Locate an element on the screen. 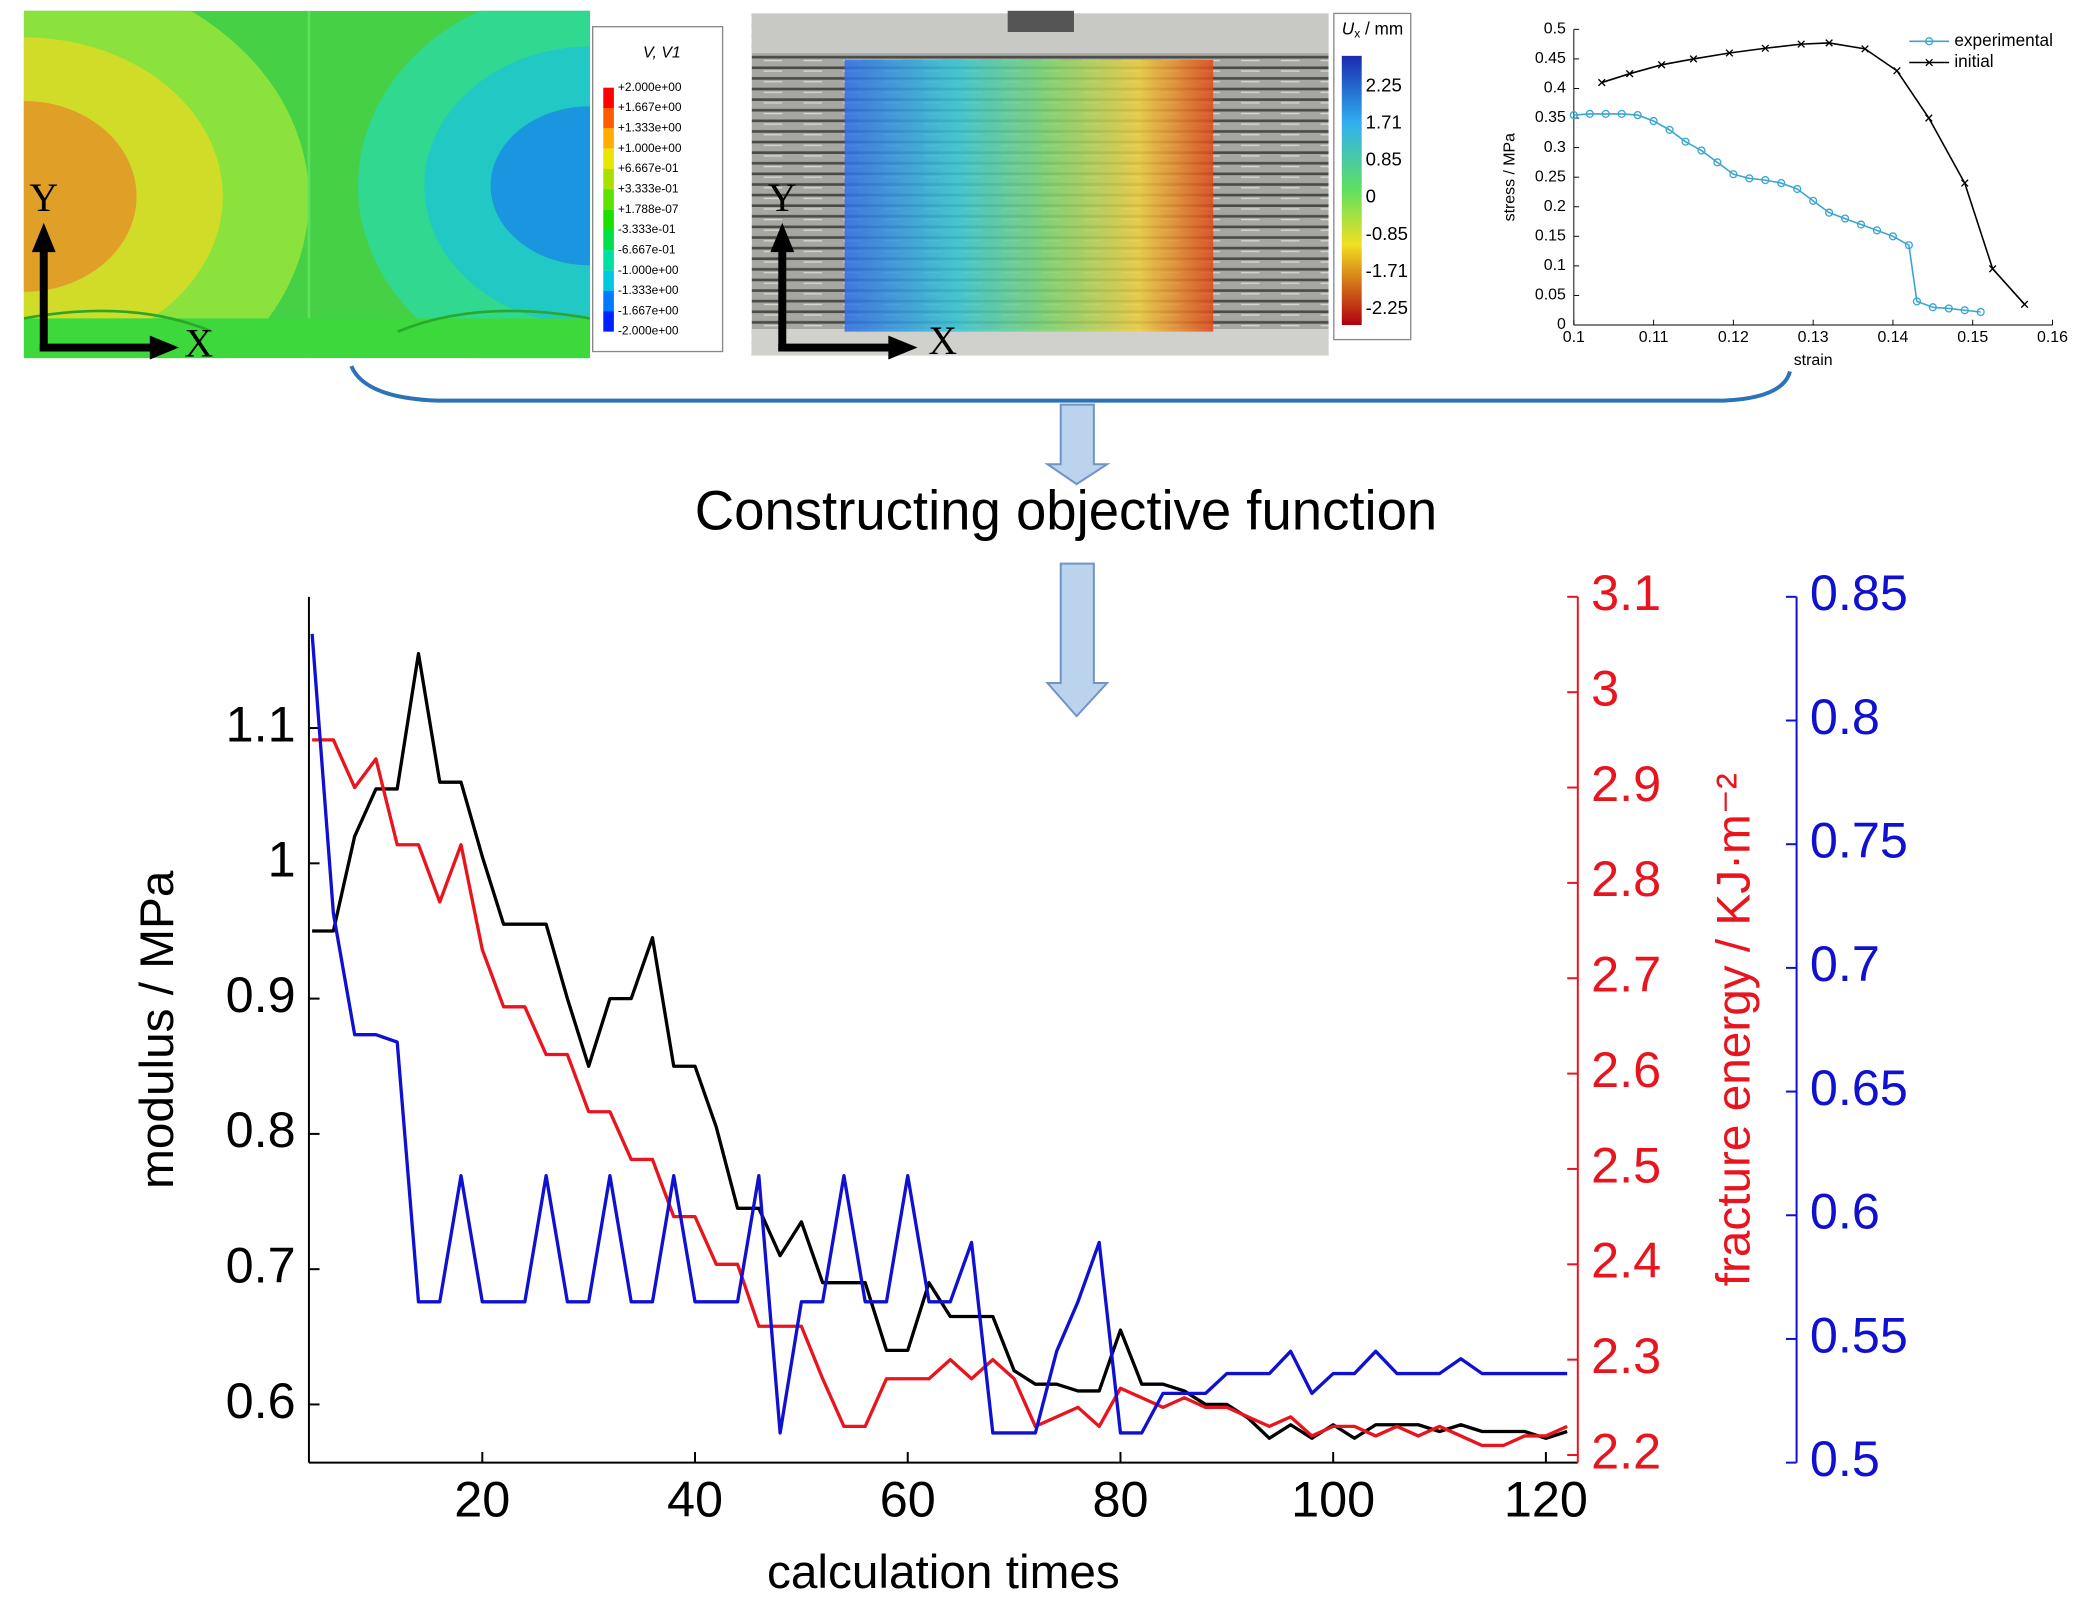 This screenshot has width=2079, height=1606. legend-label: +1.333e+00 is located at coordinates (650, 127).